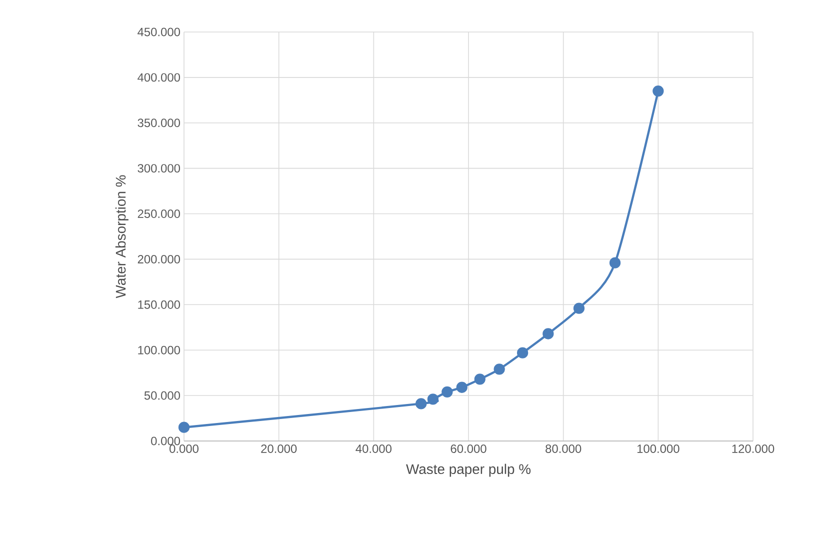 This screenshot has width=813, height=557. What do you see at coordinates (159, 77) in the screenshot?
I see `y-tick-label: 400.000` at bounding box center [159, 77].